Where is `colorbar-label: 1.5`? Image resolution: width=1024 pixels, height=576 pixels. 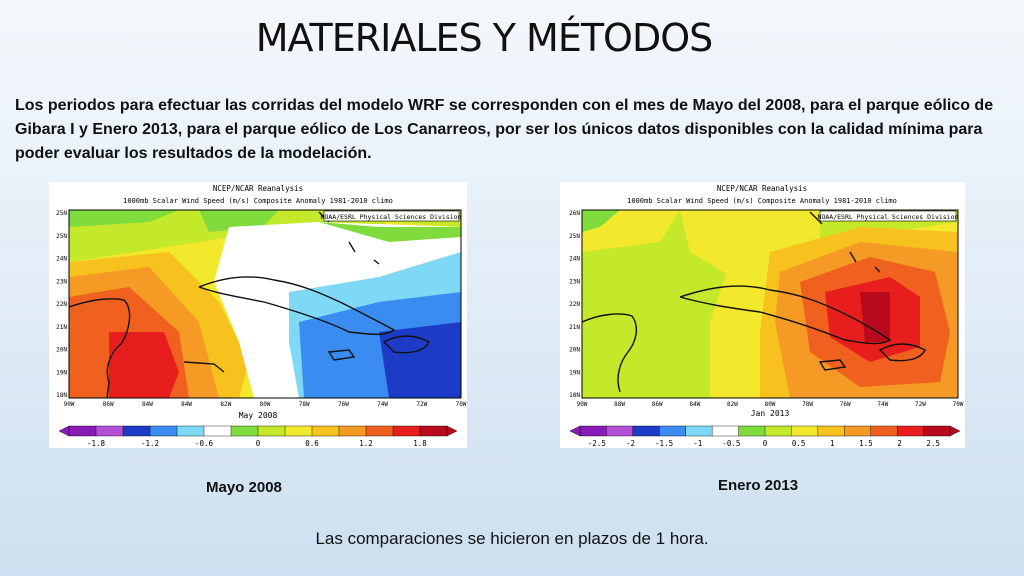
colorbar-label: 1.5 is located at coordinates (866, 443).